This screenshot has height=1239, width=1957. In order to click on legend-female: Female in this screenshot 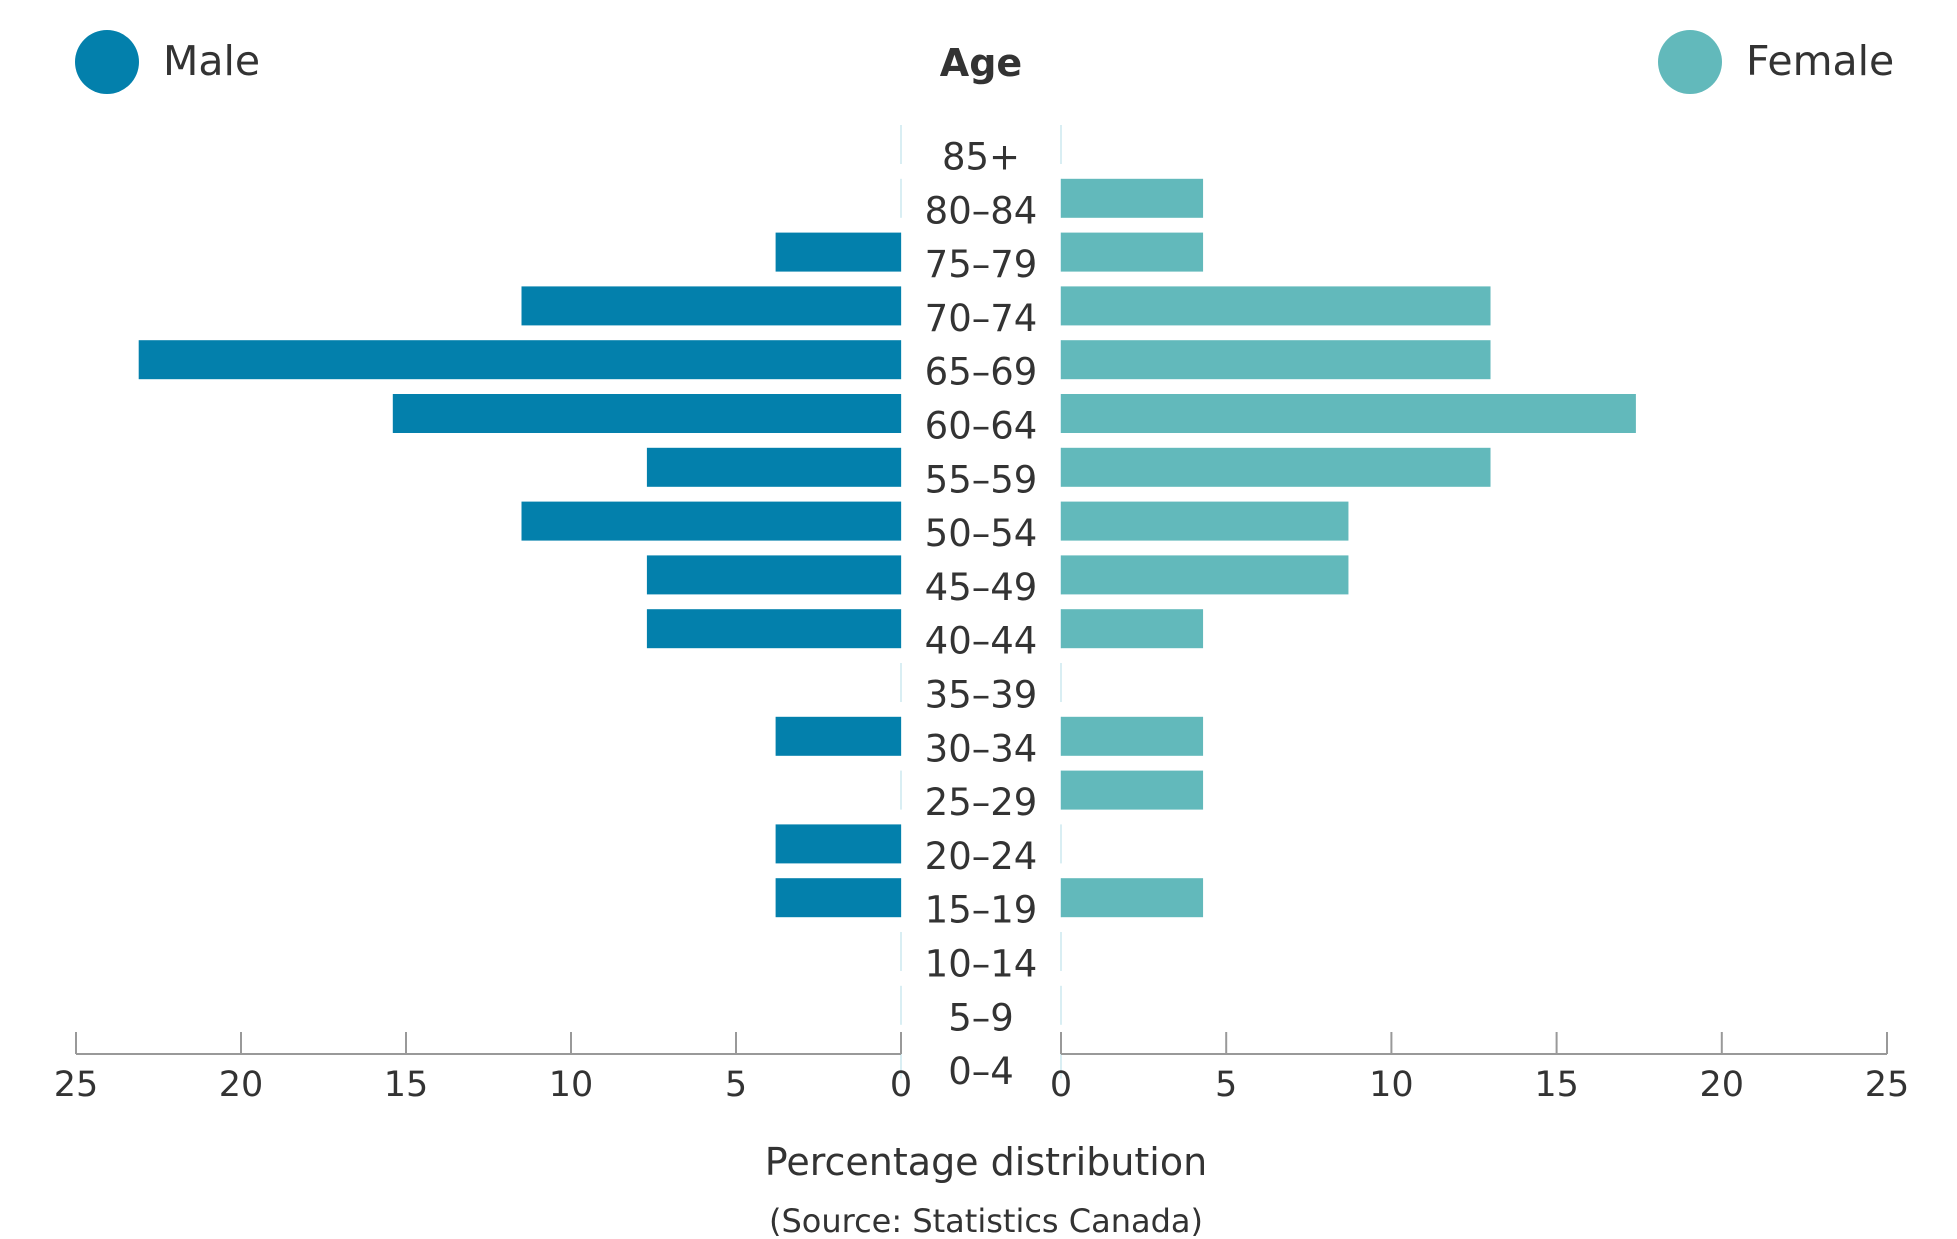, I will do `click(1776, 62)`.